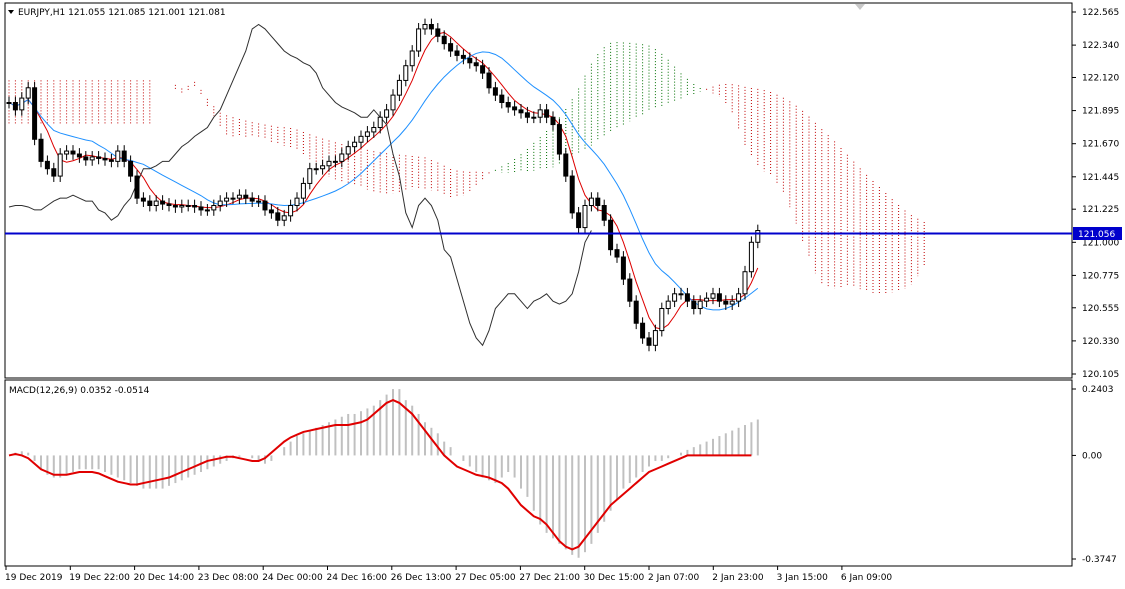 This screenshot has width=1125, height=589. What do you see at coordinates (1100, 342) in the screenshot?
I see `price-tick-label: 120.330` at bounding box center [1100, 342].